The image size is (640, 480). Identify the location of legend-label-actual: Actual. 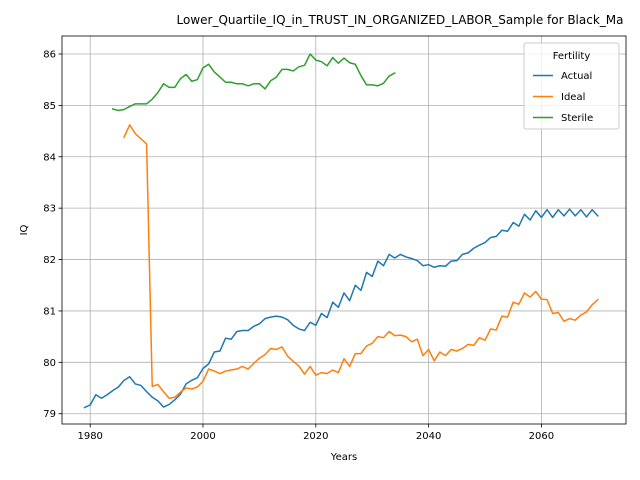
(576, 76).